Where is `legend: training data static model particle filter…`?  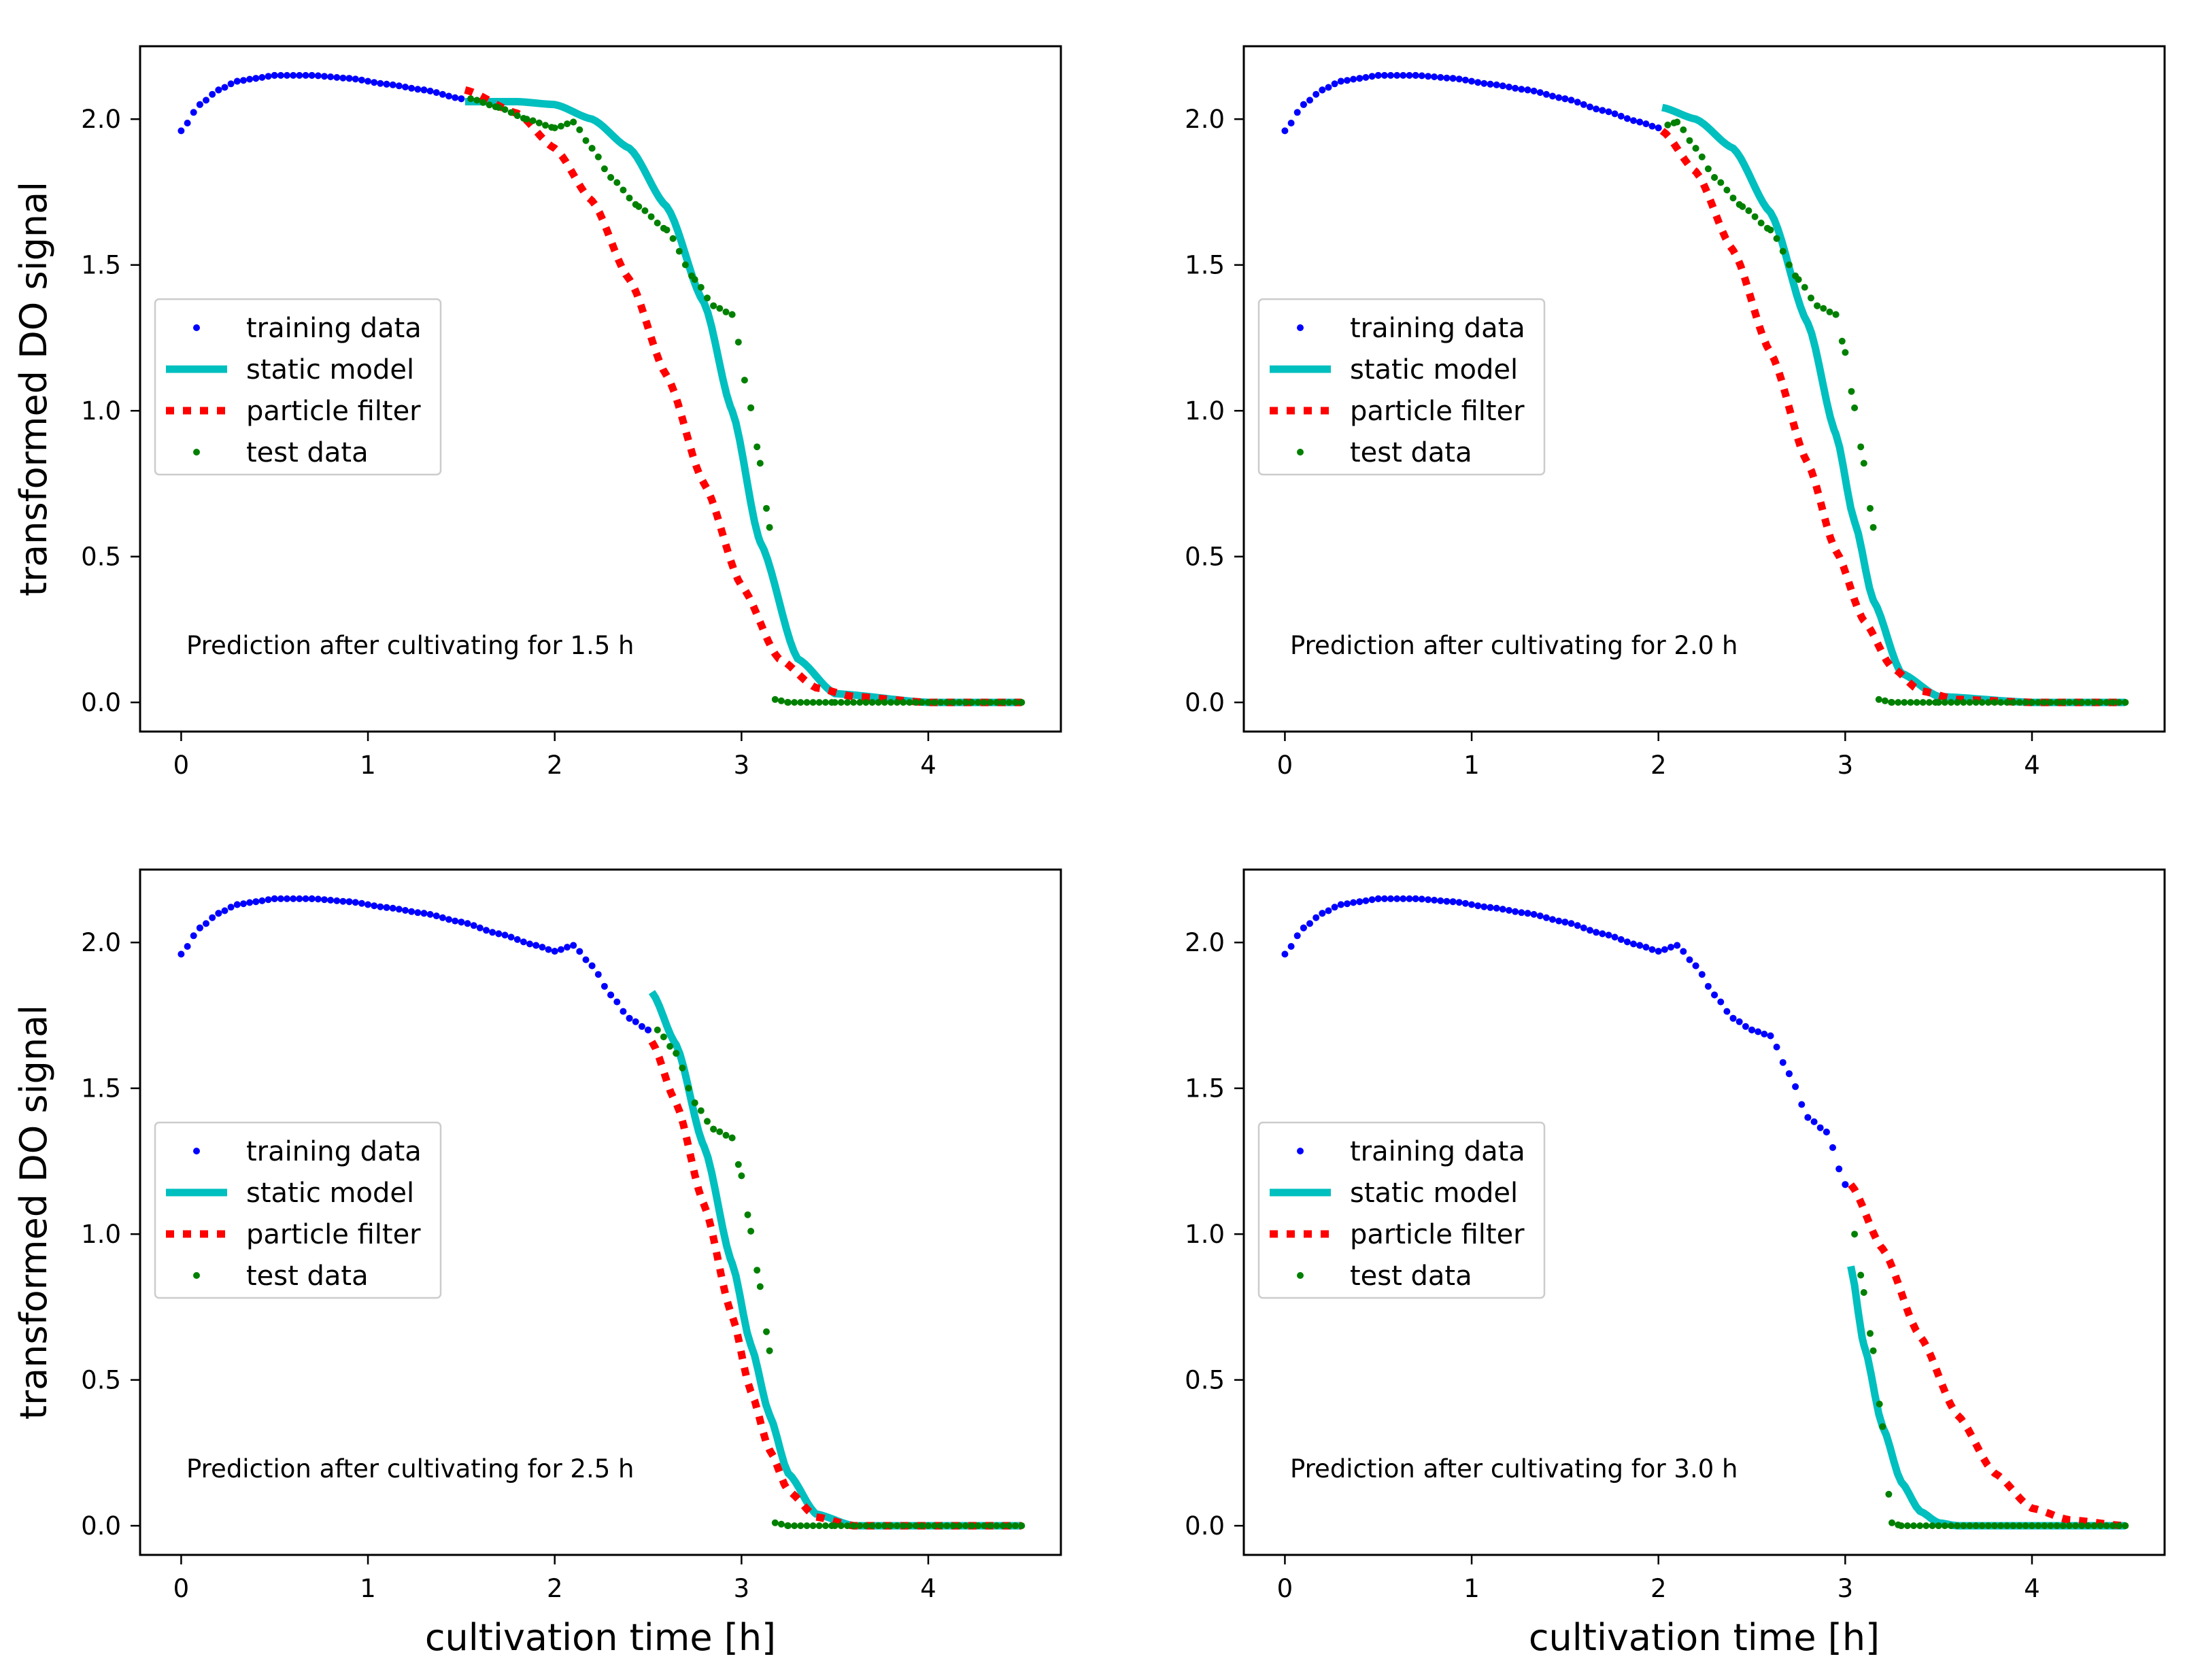
legend: training data static model particle filter… is located at coordinates (298, 387).